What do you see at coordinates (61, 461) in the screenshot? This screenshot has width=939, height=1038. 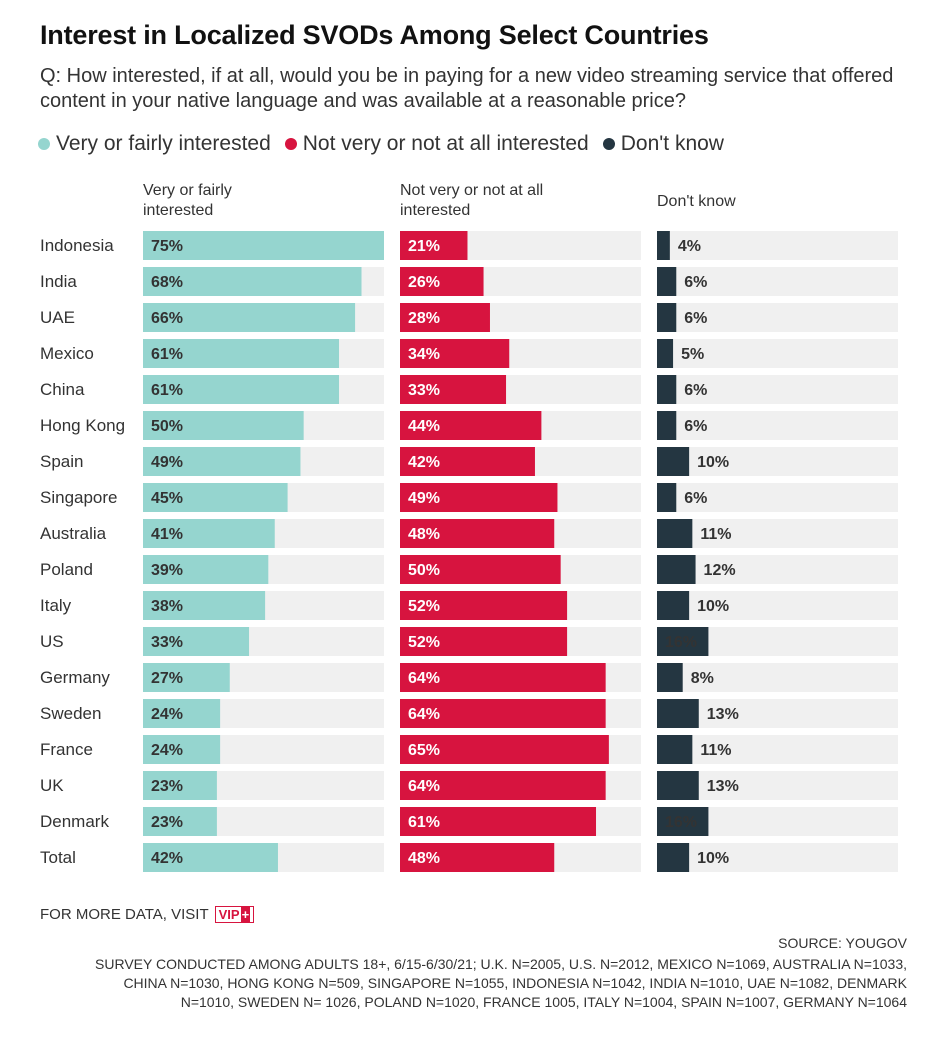 I see `category-label-spain: Spain` at bounding box center [61, 461].